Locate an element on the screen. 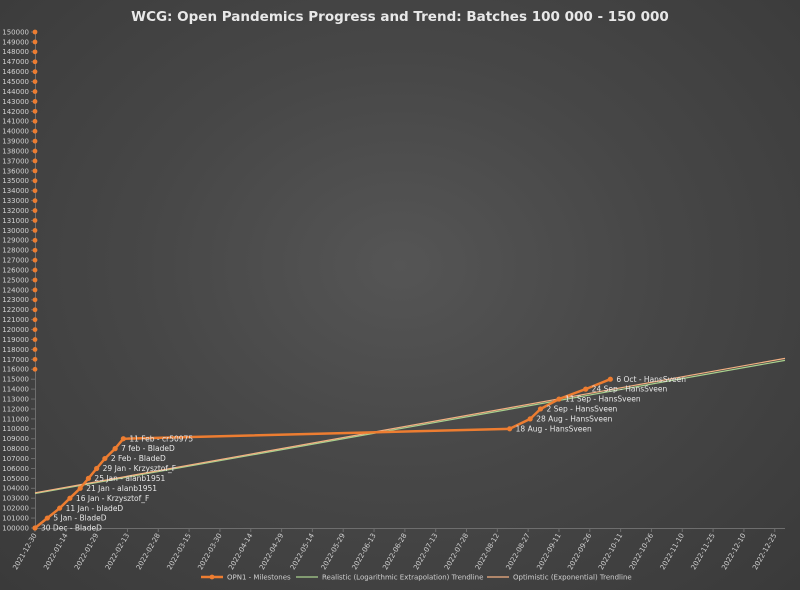 This screenshot has width=800, height=590. y-tick-label: 101000 is located at coordinates (15, 518).